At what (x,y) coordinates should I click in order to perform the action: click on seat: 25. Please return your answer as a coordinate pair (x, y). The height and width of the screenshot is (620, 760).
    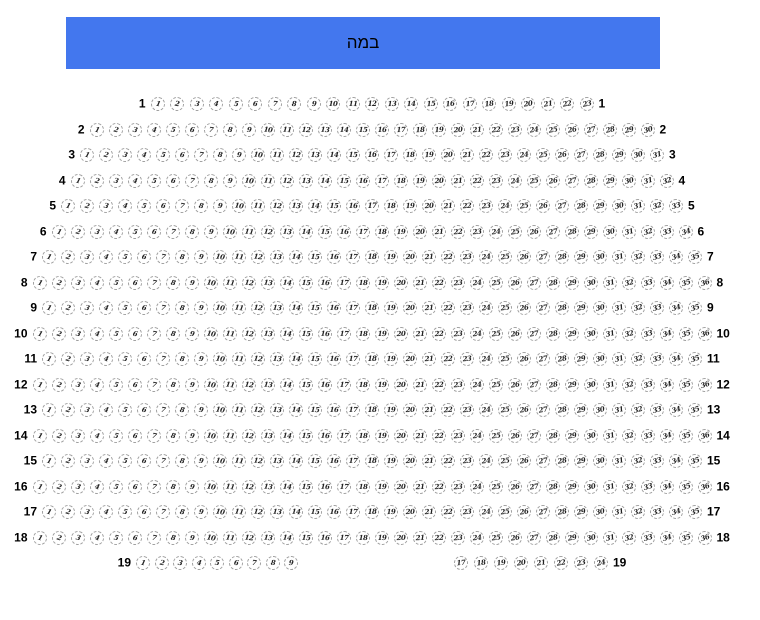
    Looking at the image, I should click on (505, 359).